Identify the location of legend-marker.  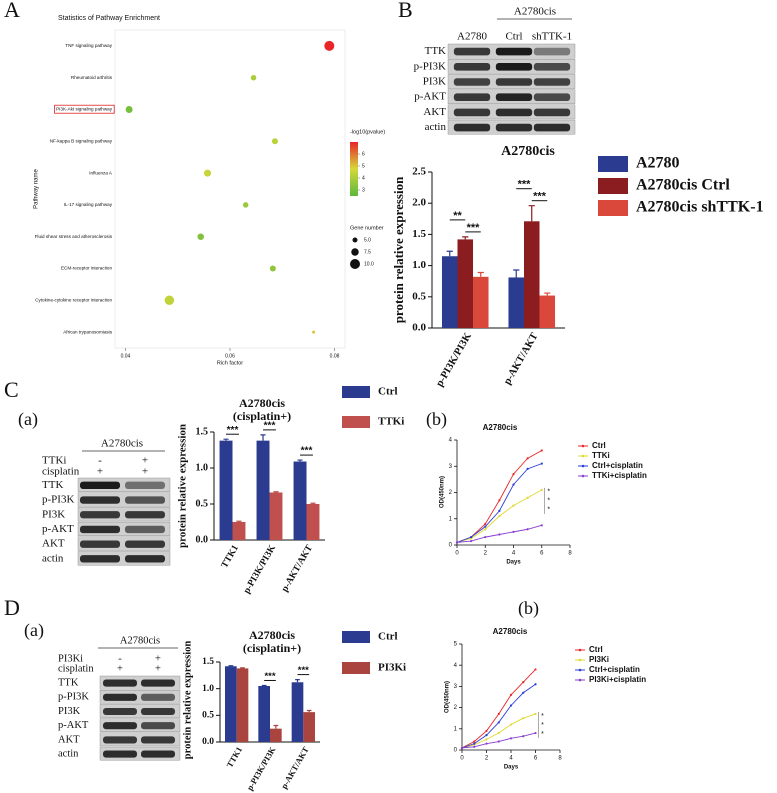
(583, 476).